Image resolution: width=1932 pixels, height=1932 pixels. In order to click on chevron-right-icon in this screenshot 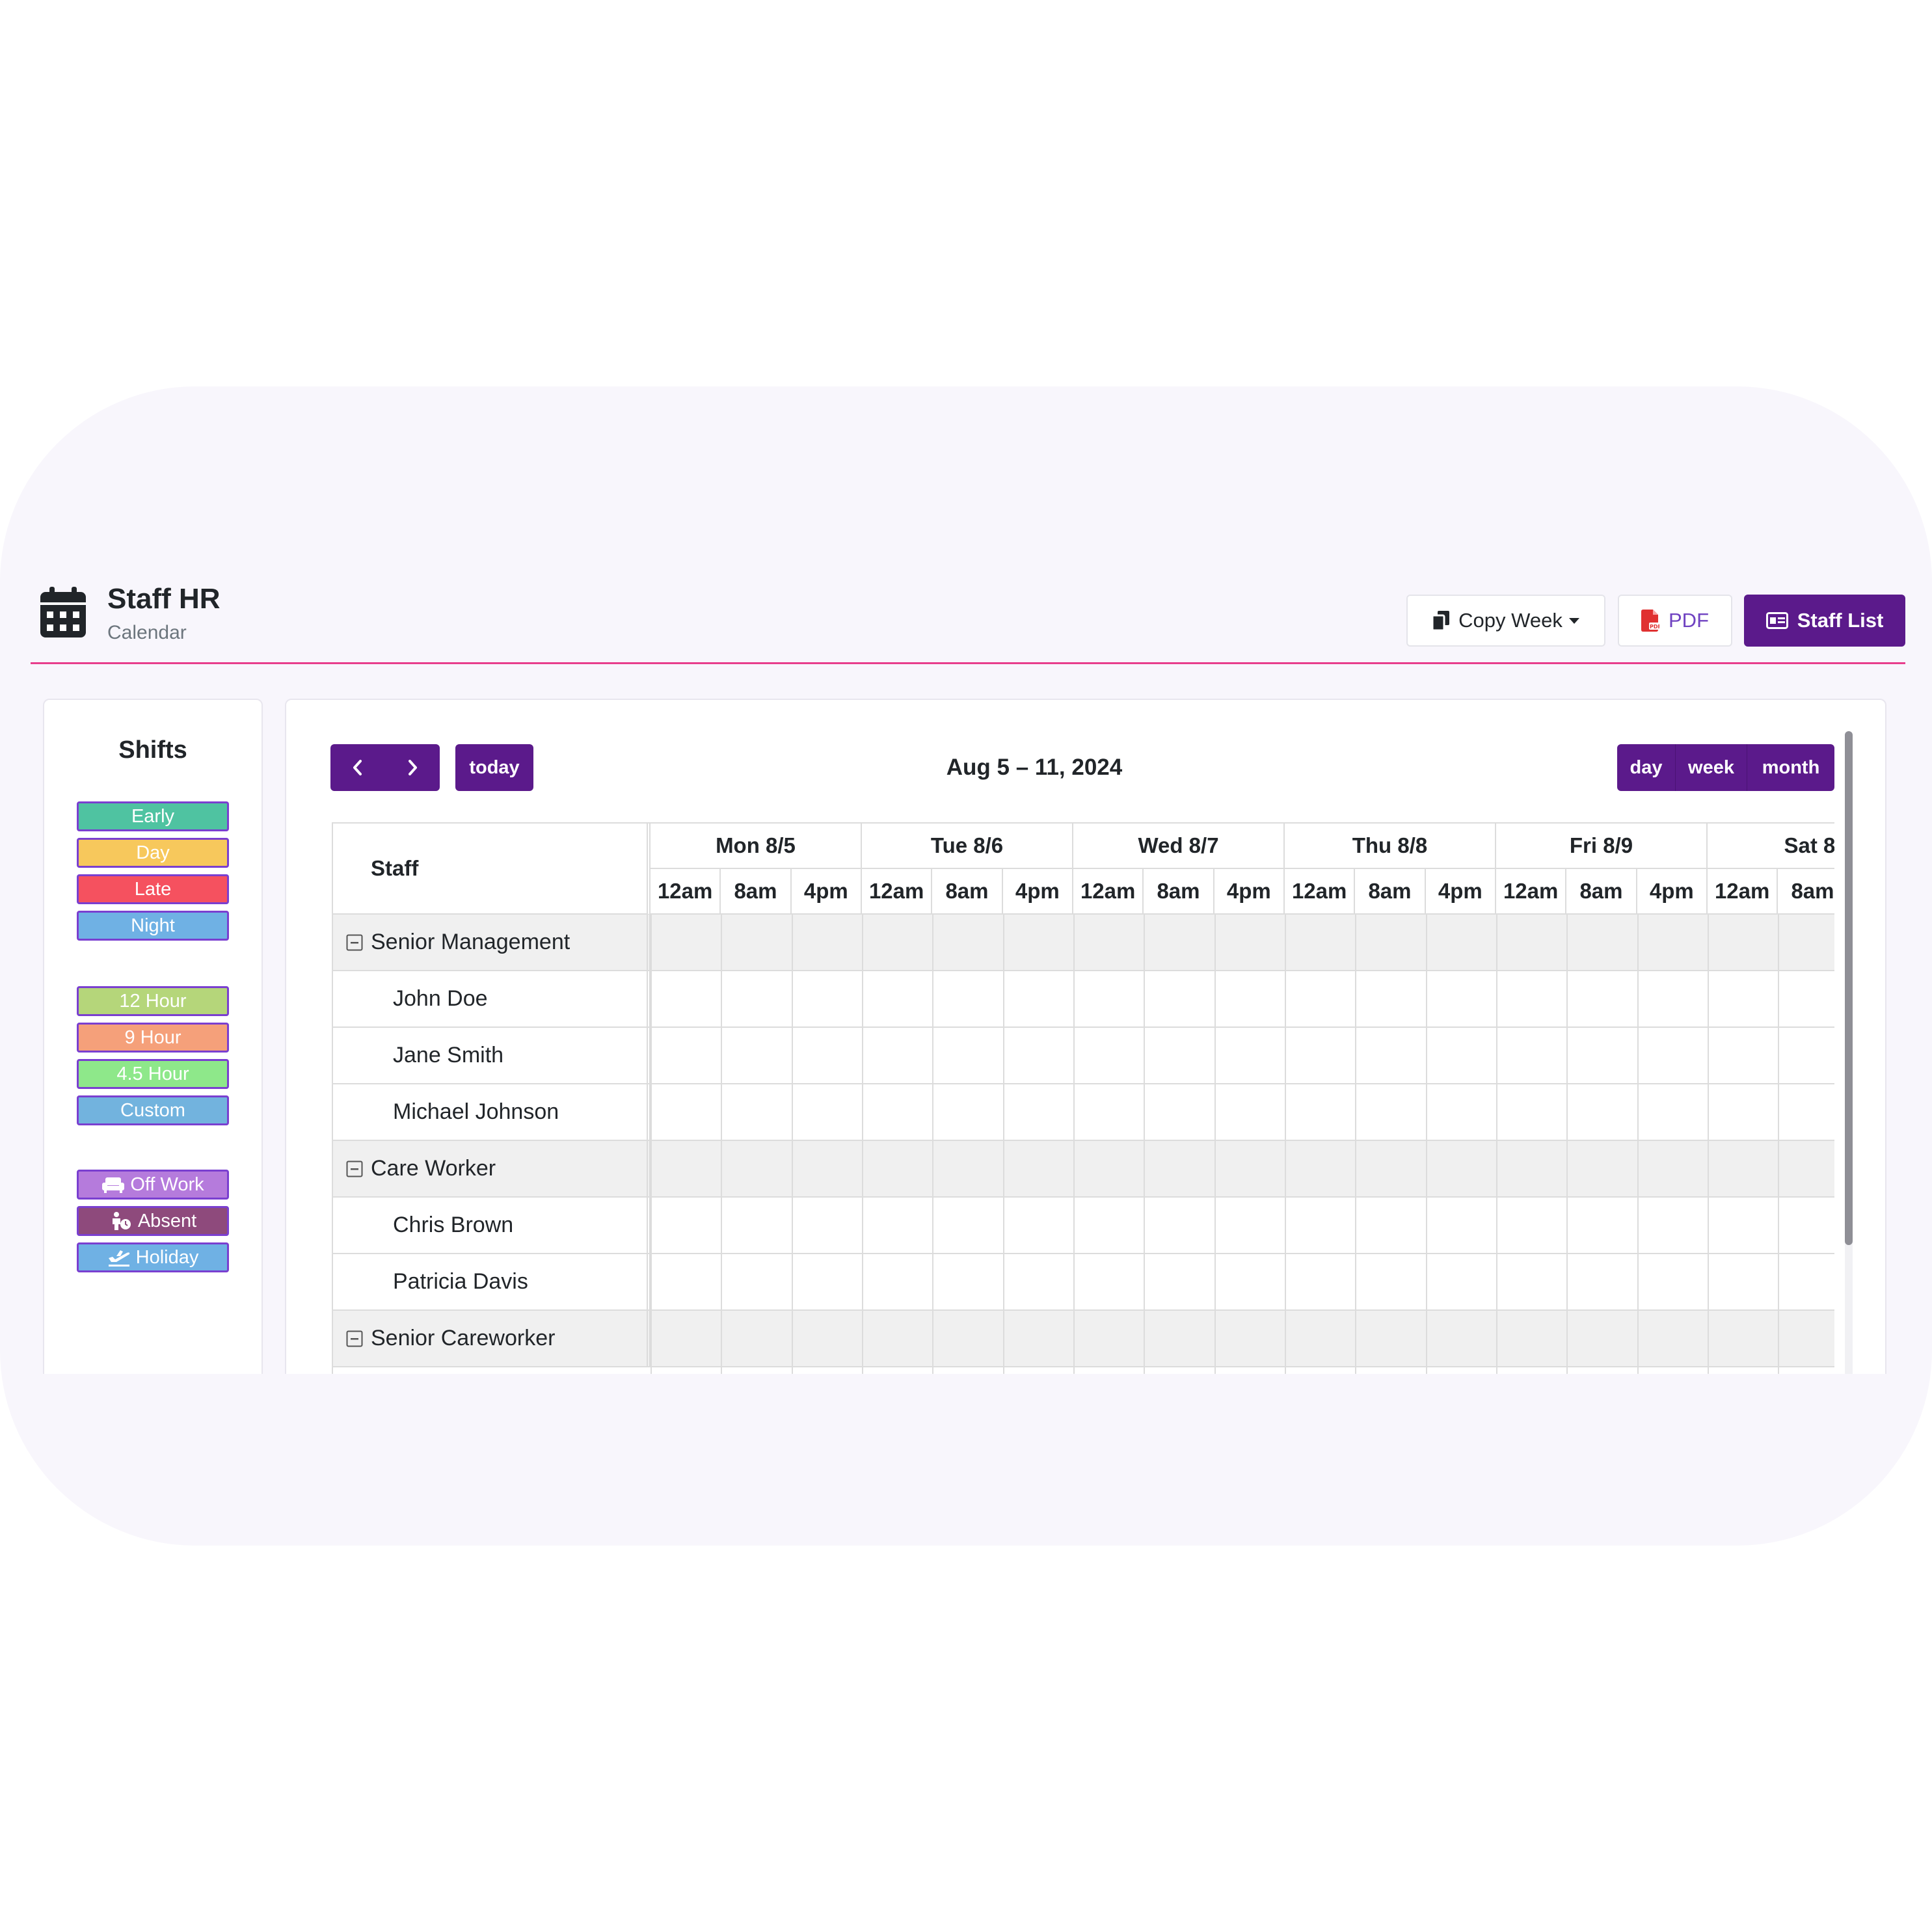, I will do `click(413, 767)`.